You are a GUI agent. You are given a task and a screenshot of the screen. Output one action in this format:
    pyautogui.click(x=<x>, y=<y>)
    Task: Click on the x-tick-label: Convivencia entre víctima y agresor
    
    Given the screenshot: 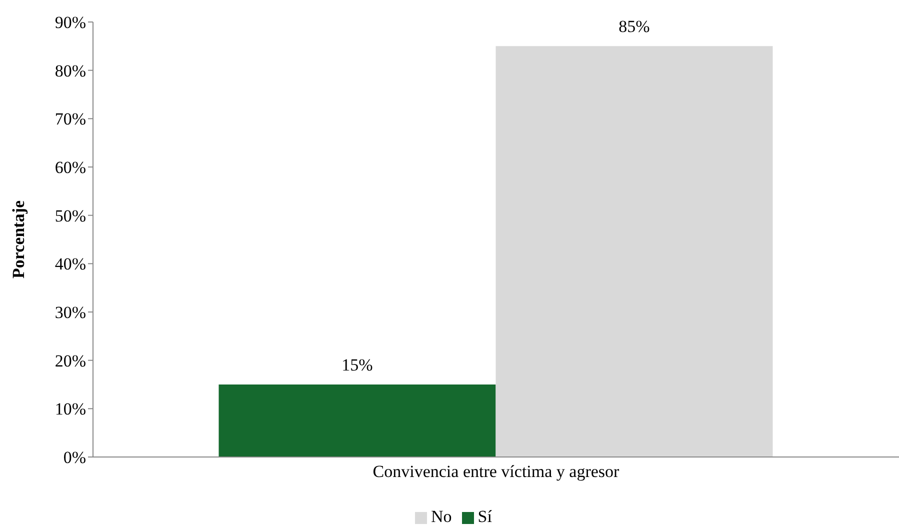 What is the action you would take?
    pyautogui.click(x=496, y=472)
    